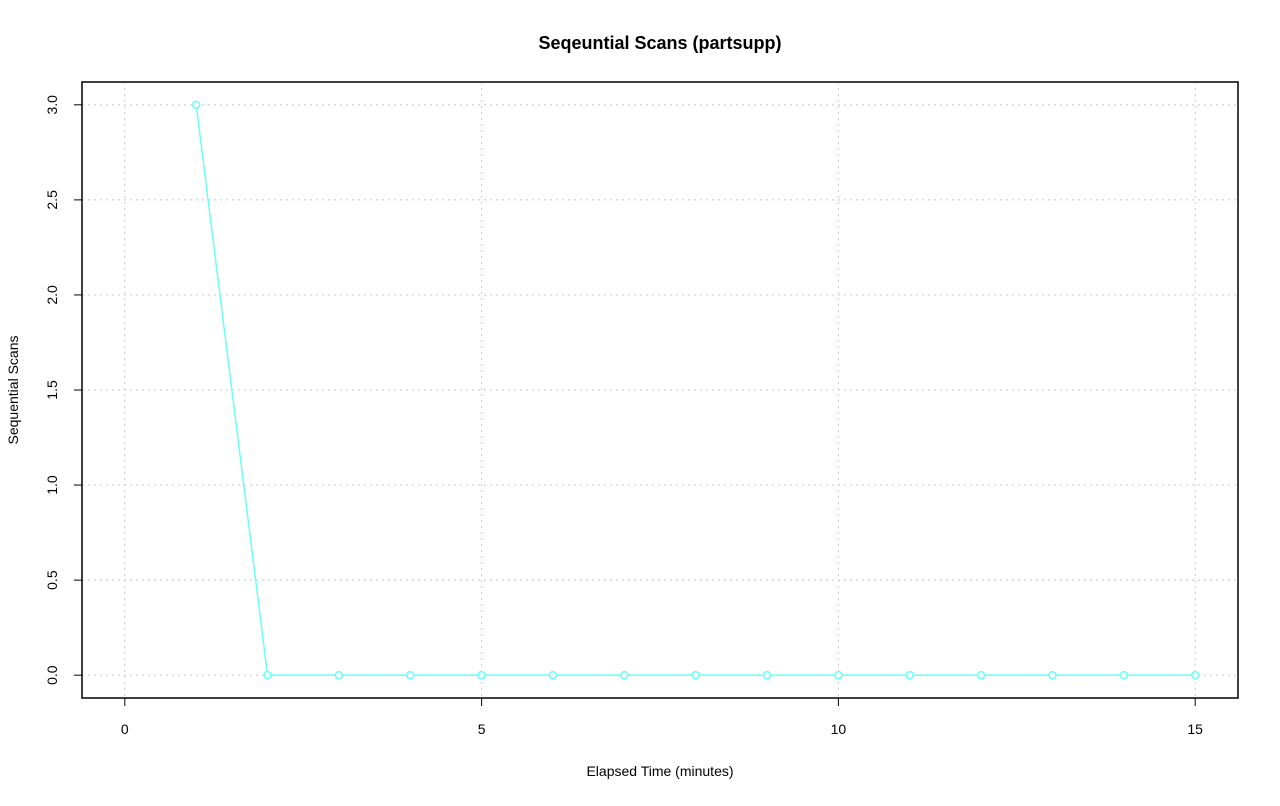 The image size is (1280, 806). What do you see at coordinates (659, 771) in the screenshot?
I see `x-axis-label: Elapsed Time (minutes)` at bounding box center [659, 771].